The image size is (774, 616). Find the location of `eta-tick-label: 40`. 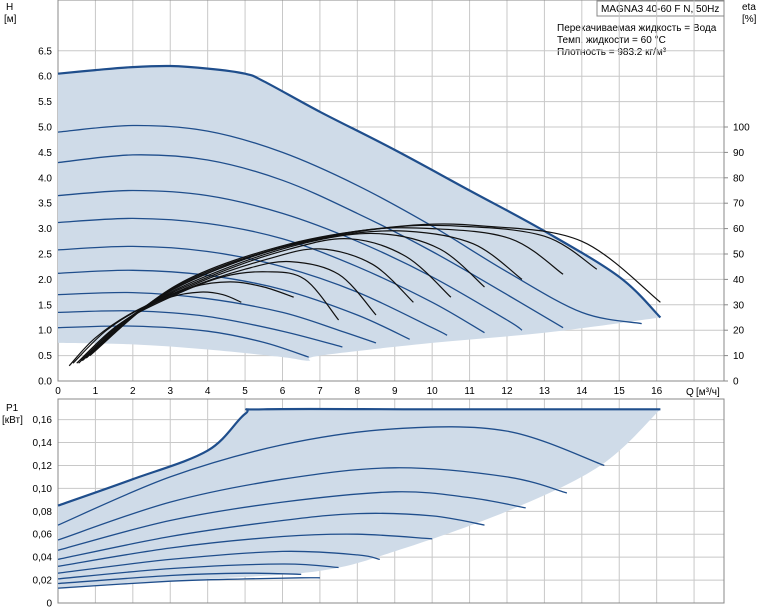

eta-tick-label: 40 is located at coordinates (739, 280).